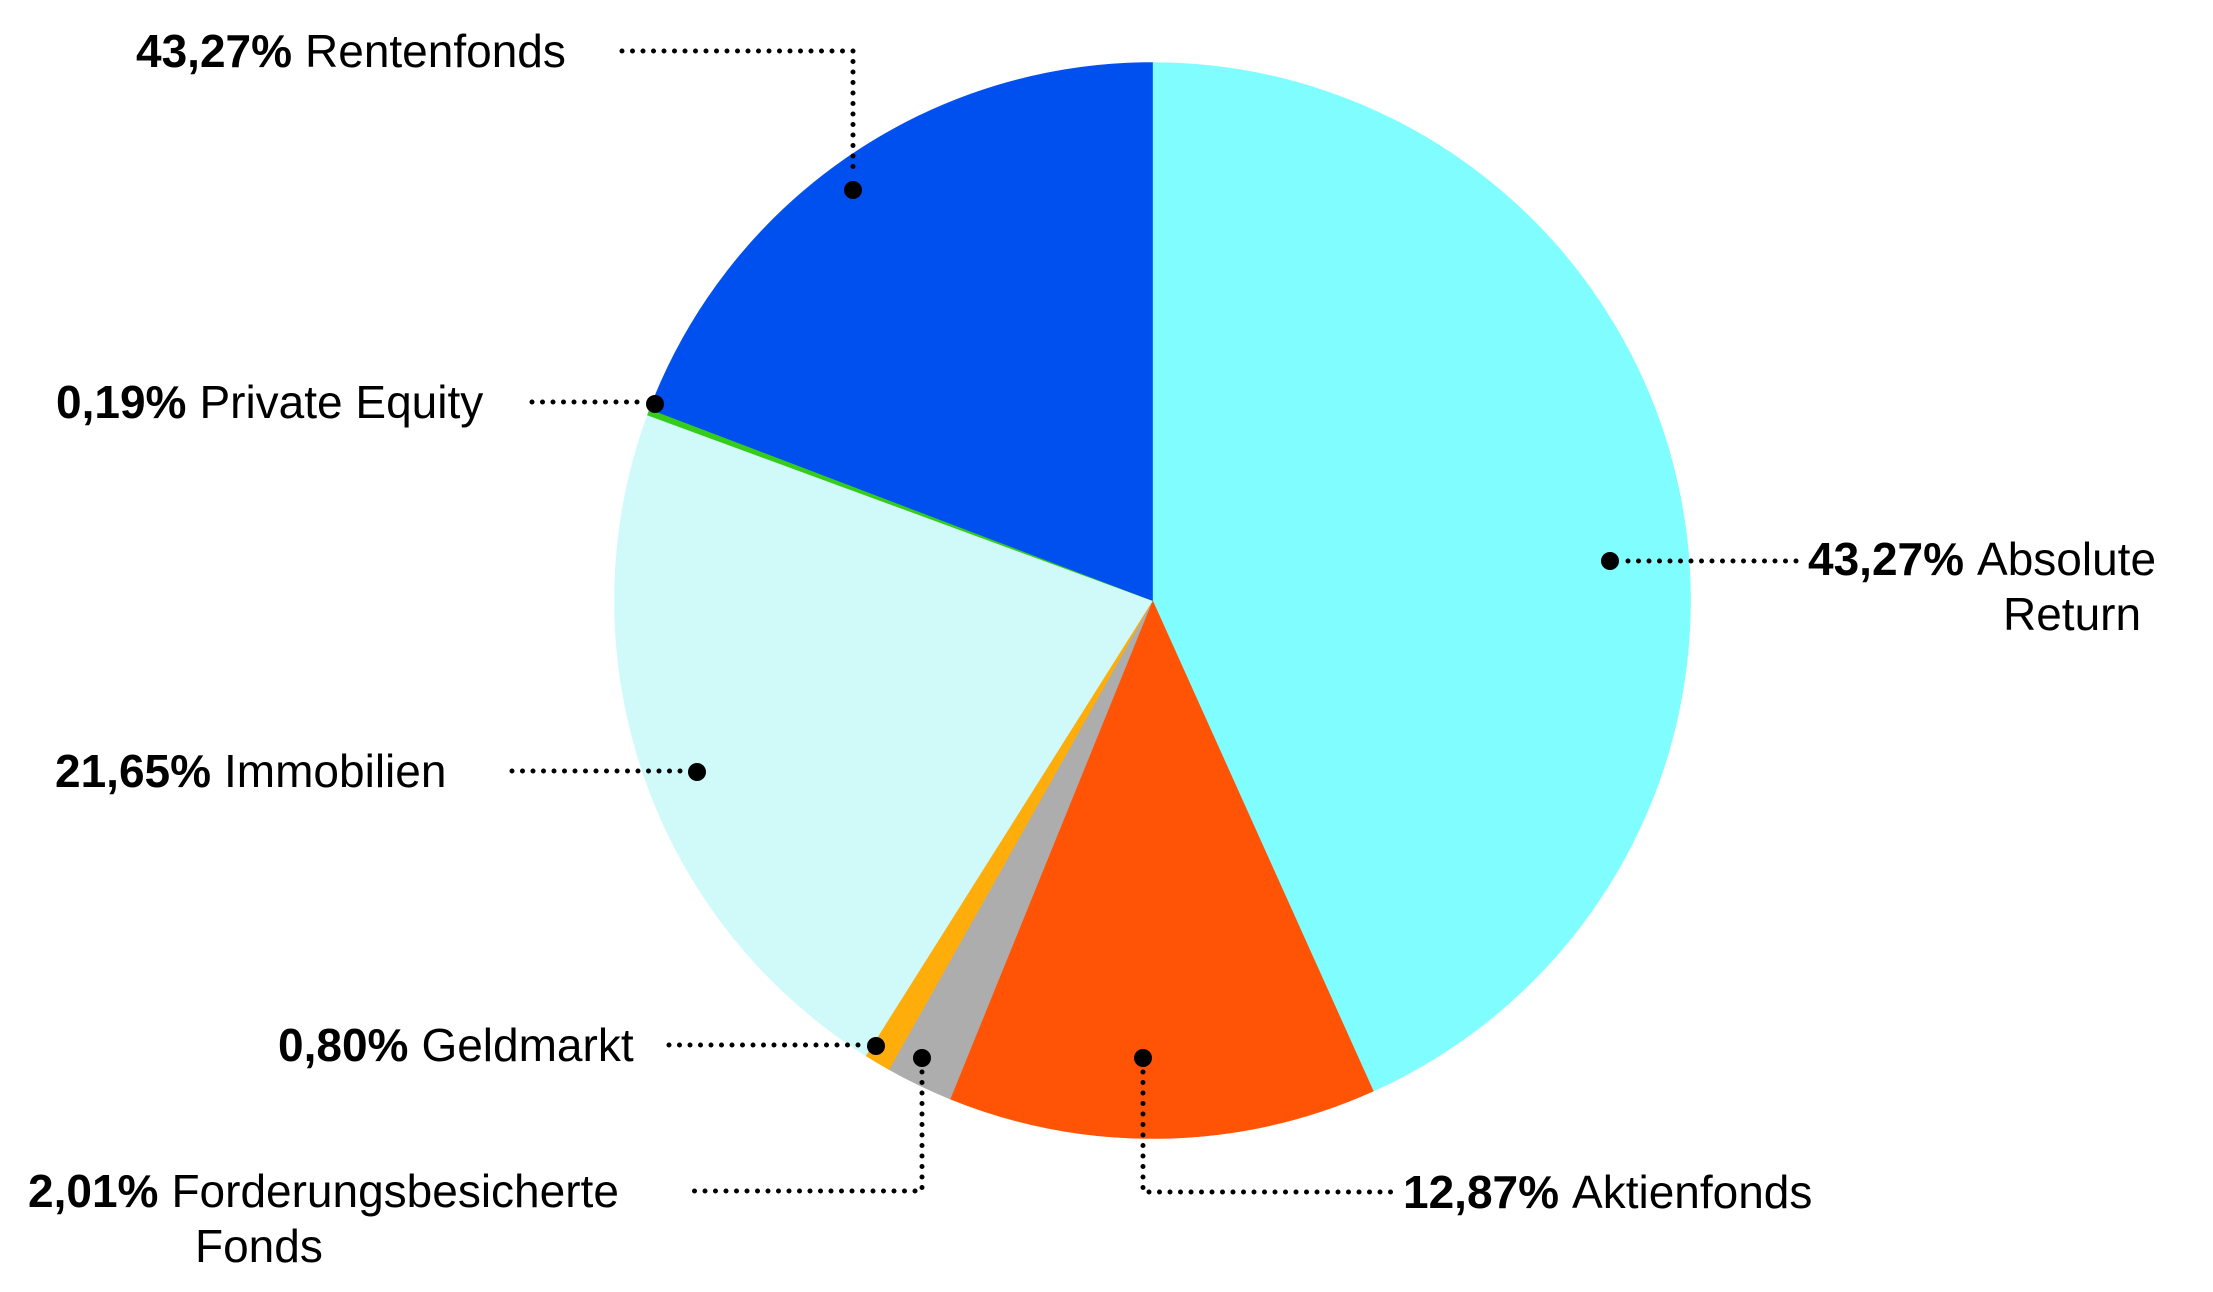  Describe the element at coordinates (876, 1046) in the screenshot. I see `anchor-dot-geldmarkt` at that location.